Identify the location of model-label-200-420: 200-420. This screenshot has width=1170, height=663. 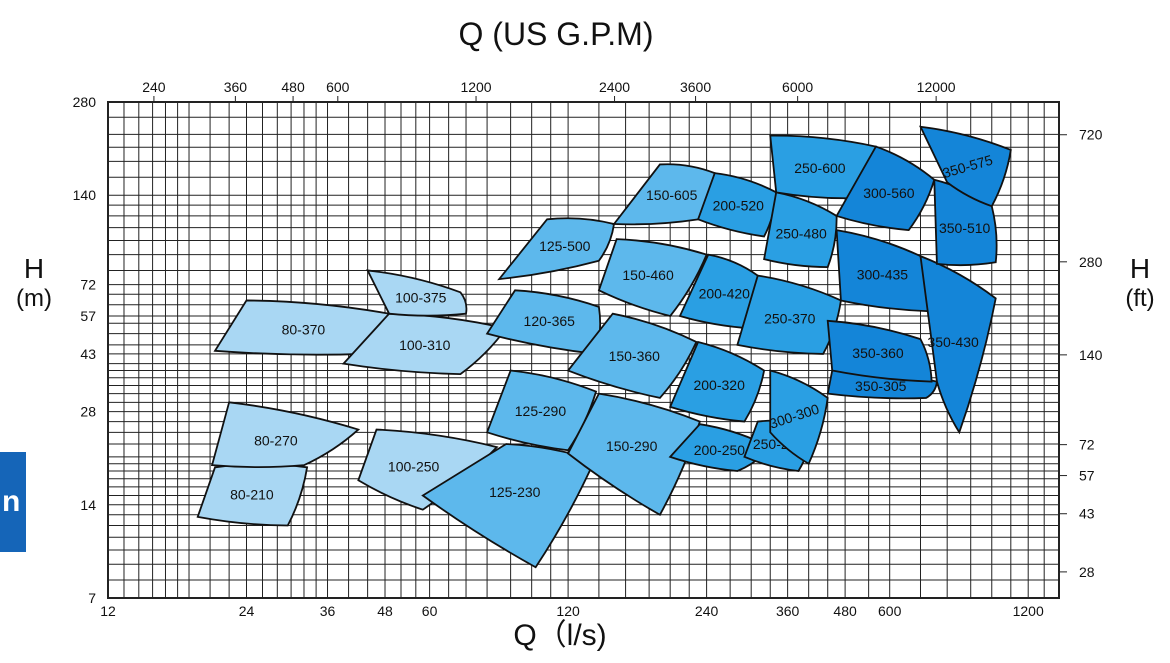
(725, 294).